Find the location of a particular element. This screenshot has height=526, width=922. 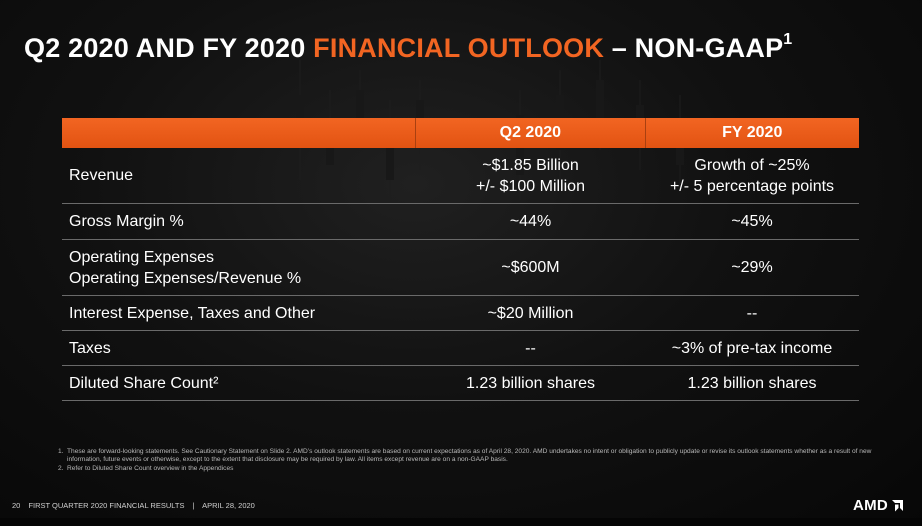

fy-value-line: 1.23 billion shares is located at coordinates (752, 383).